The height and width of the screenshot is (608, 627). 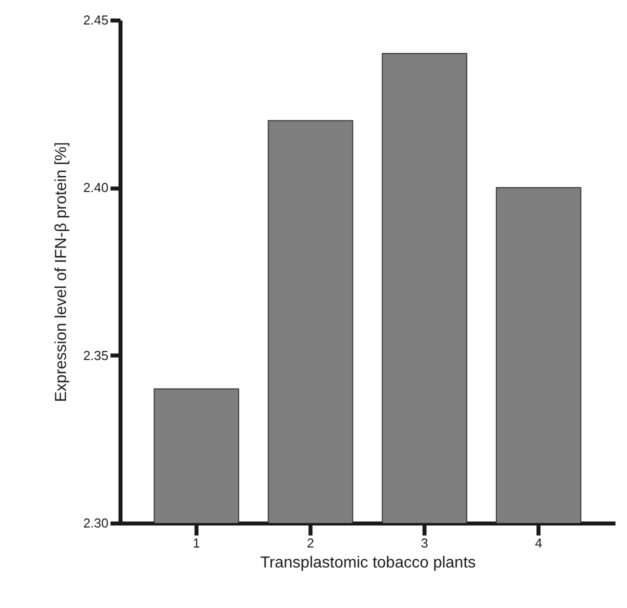 What do you see at coordinates (310, 543) in the screenshot?
I see `x-tick-label: 2` at bounding box center [310, 543].